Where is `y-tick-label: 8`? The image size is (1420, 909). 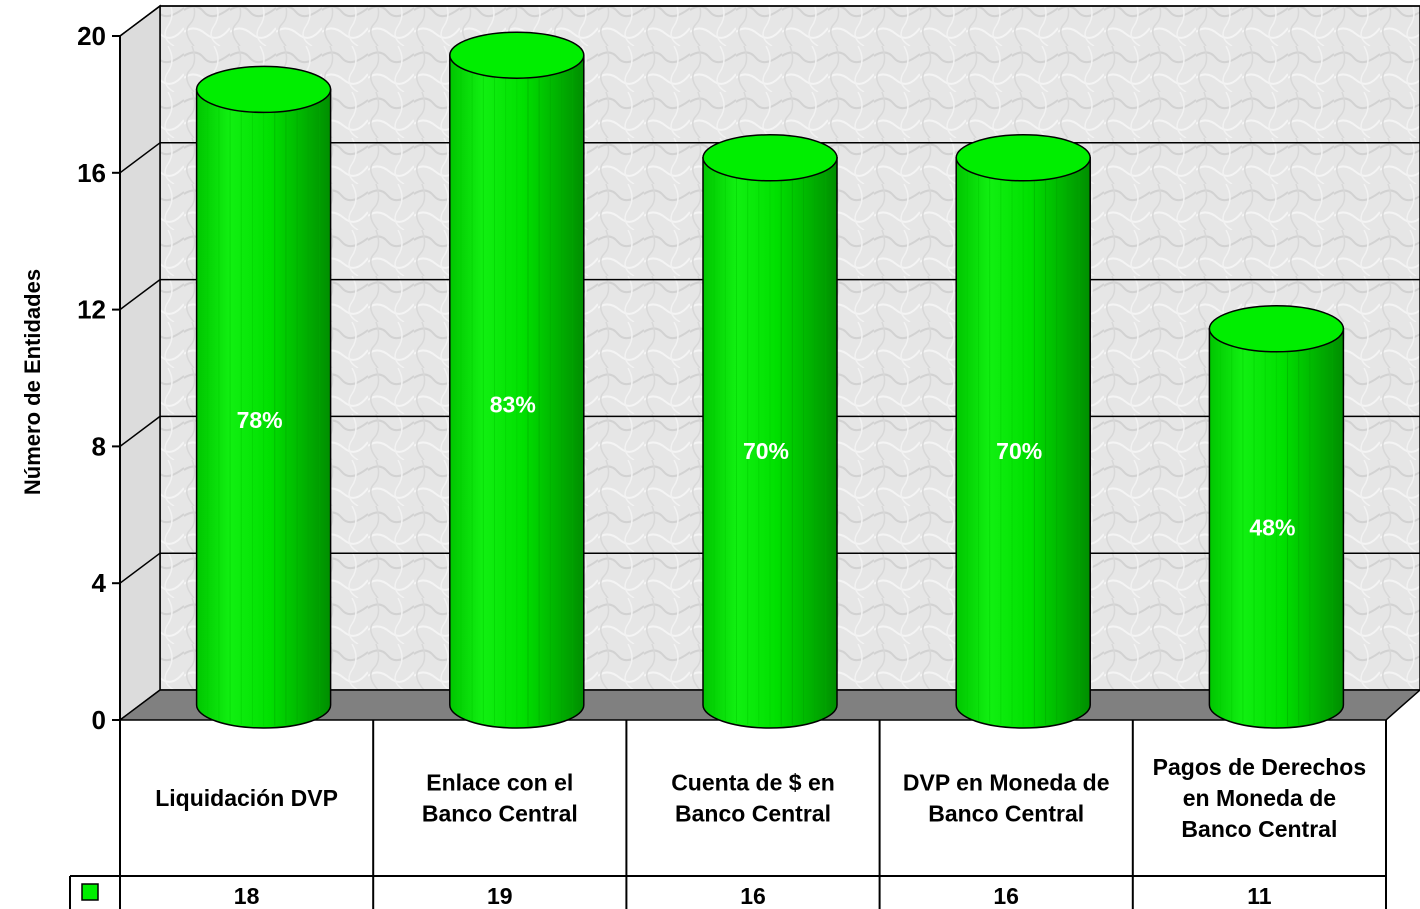
y-tick-label: 8 is located at coordinates (99, 446).